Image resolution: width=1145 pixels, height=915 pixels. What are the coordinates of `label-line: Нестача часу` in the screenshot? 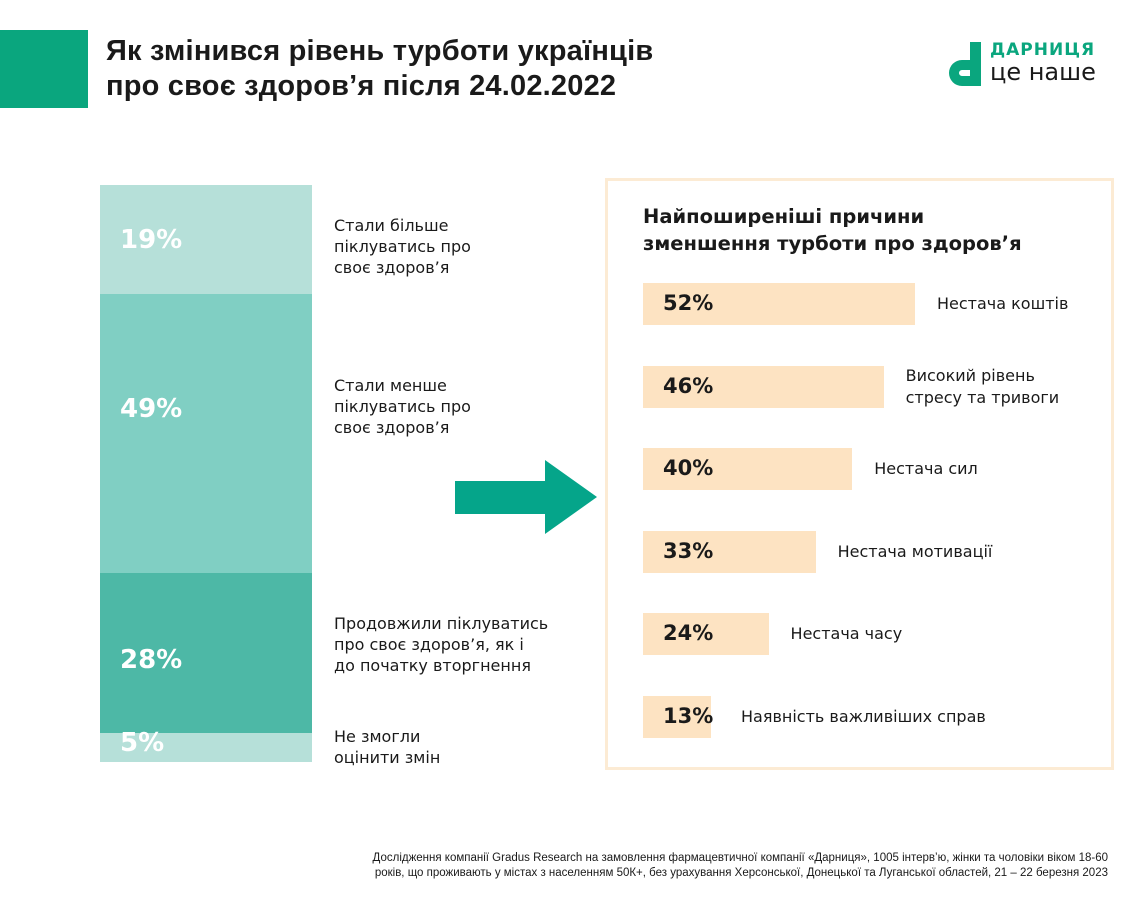 It's located at (846, 633).